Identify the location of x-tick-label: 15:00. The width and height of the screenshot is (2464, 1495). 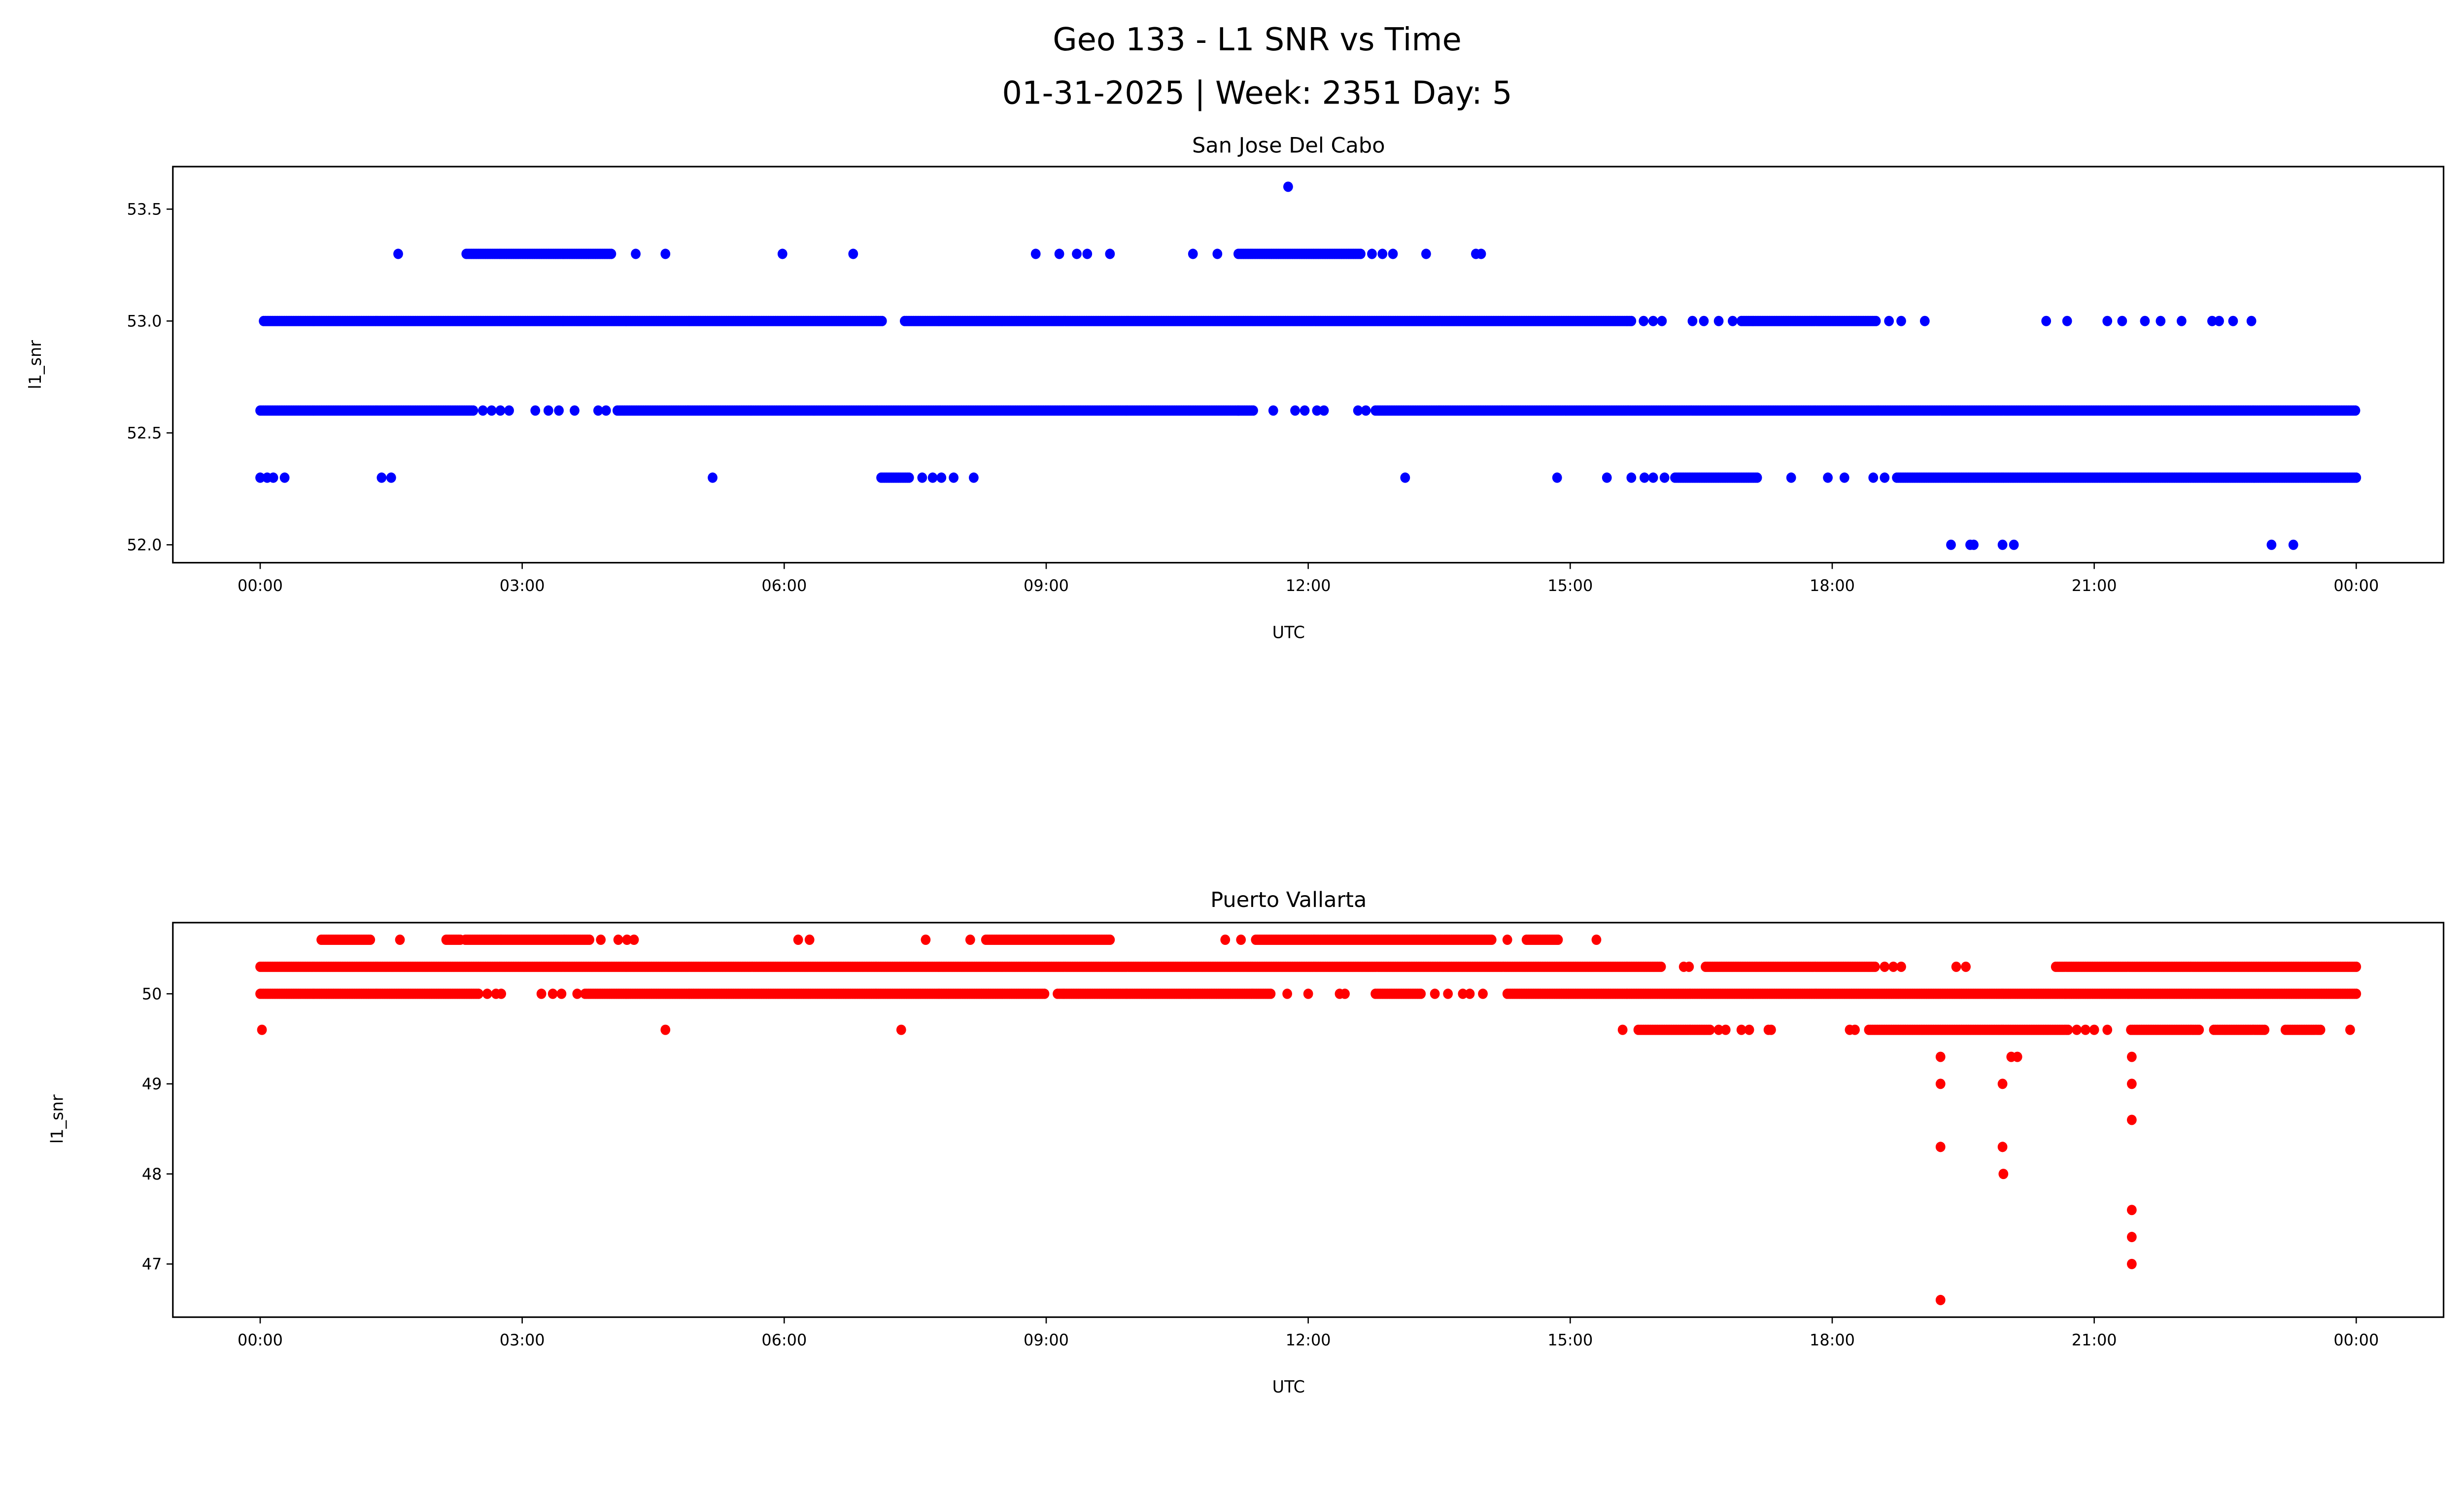
(1570, 585).